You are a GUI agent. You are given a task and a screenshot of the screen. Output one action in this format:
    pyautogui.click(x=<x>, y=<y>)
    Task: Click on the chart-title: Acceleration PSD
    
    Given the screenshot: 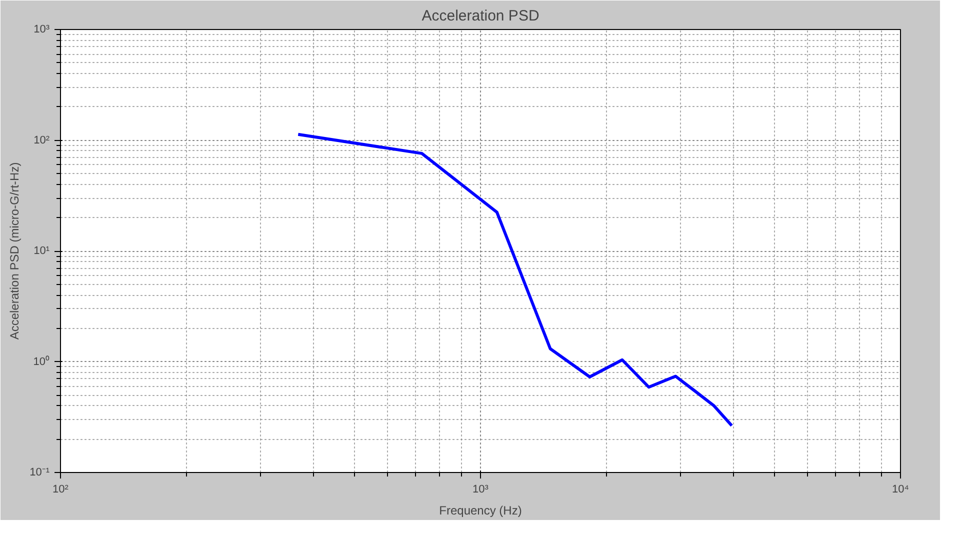 What is the action you would take?
    pyautogui.click(x=481, y=16)
    